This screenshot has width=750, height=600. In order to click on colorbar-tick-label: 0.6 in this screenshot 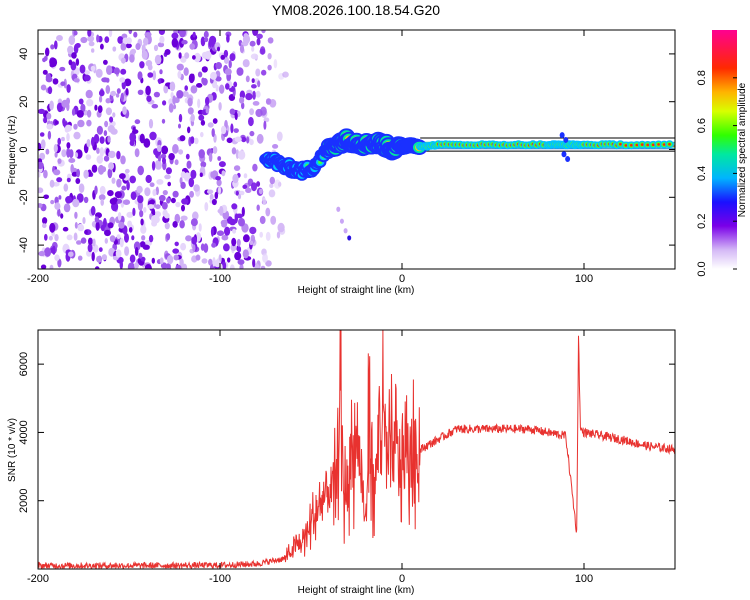, I will do `click(702, 125)`.